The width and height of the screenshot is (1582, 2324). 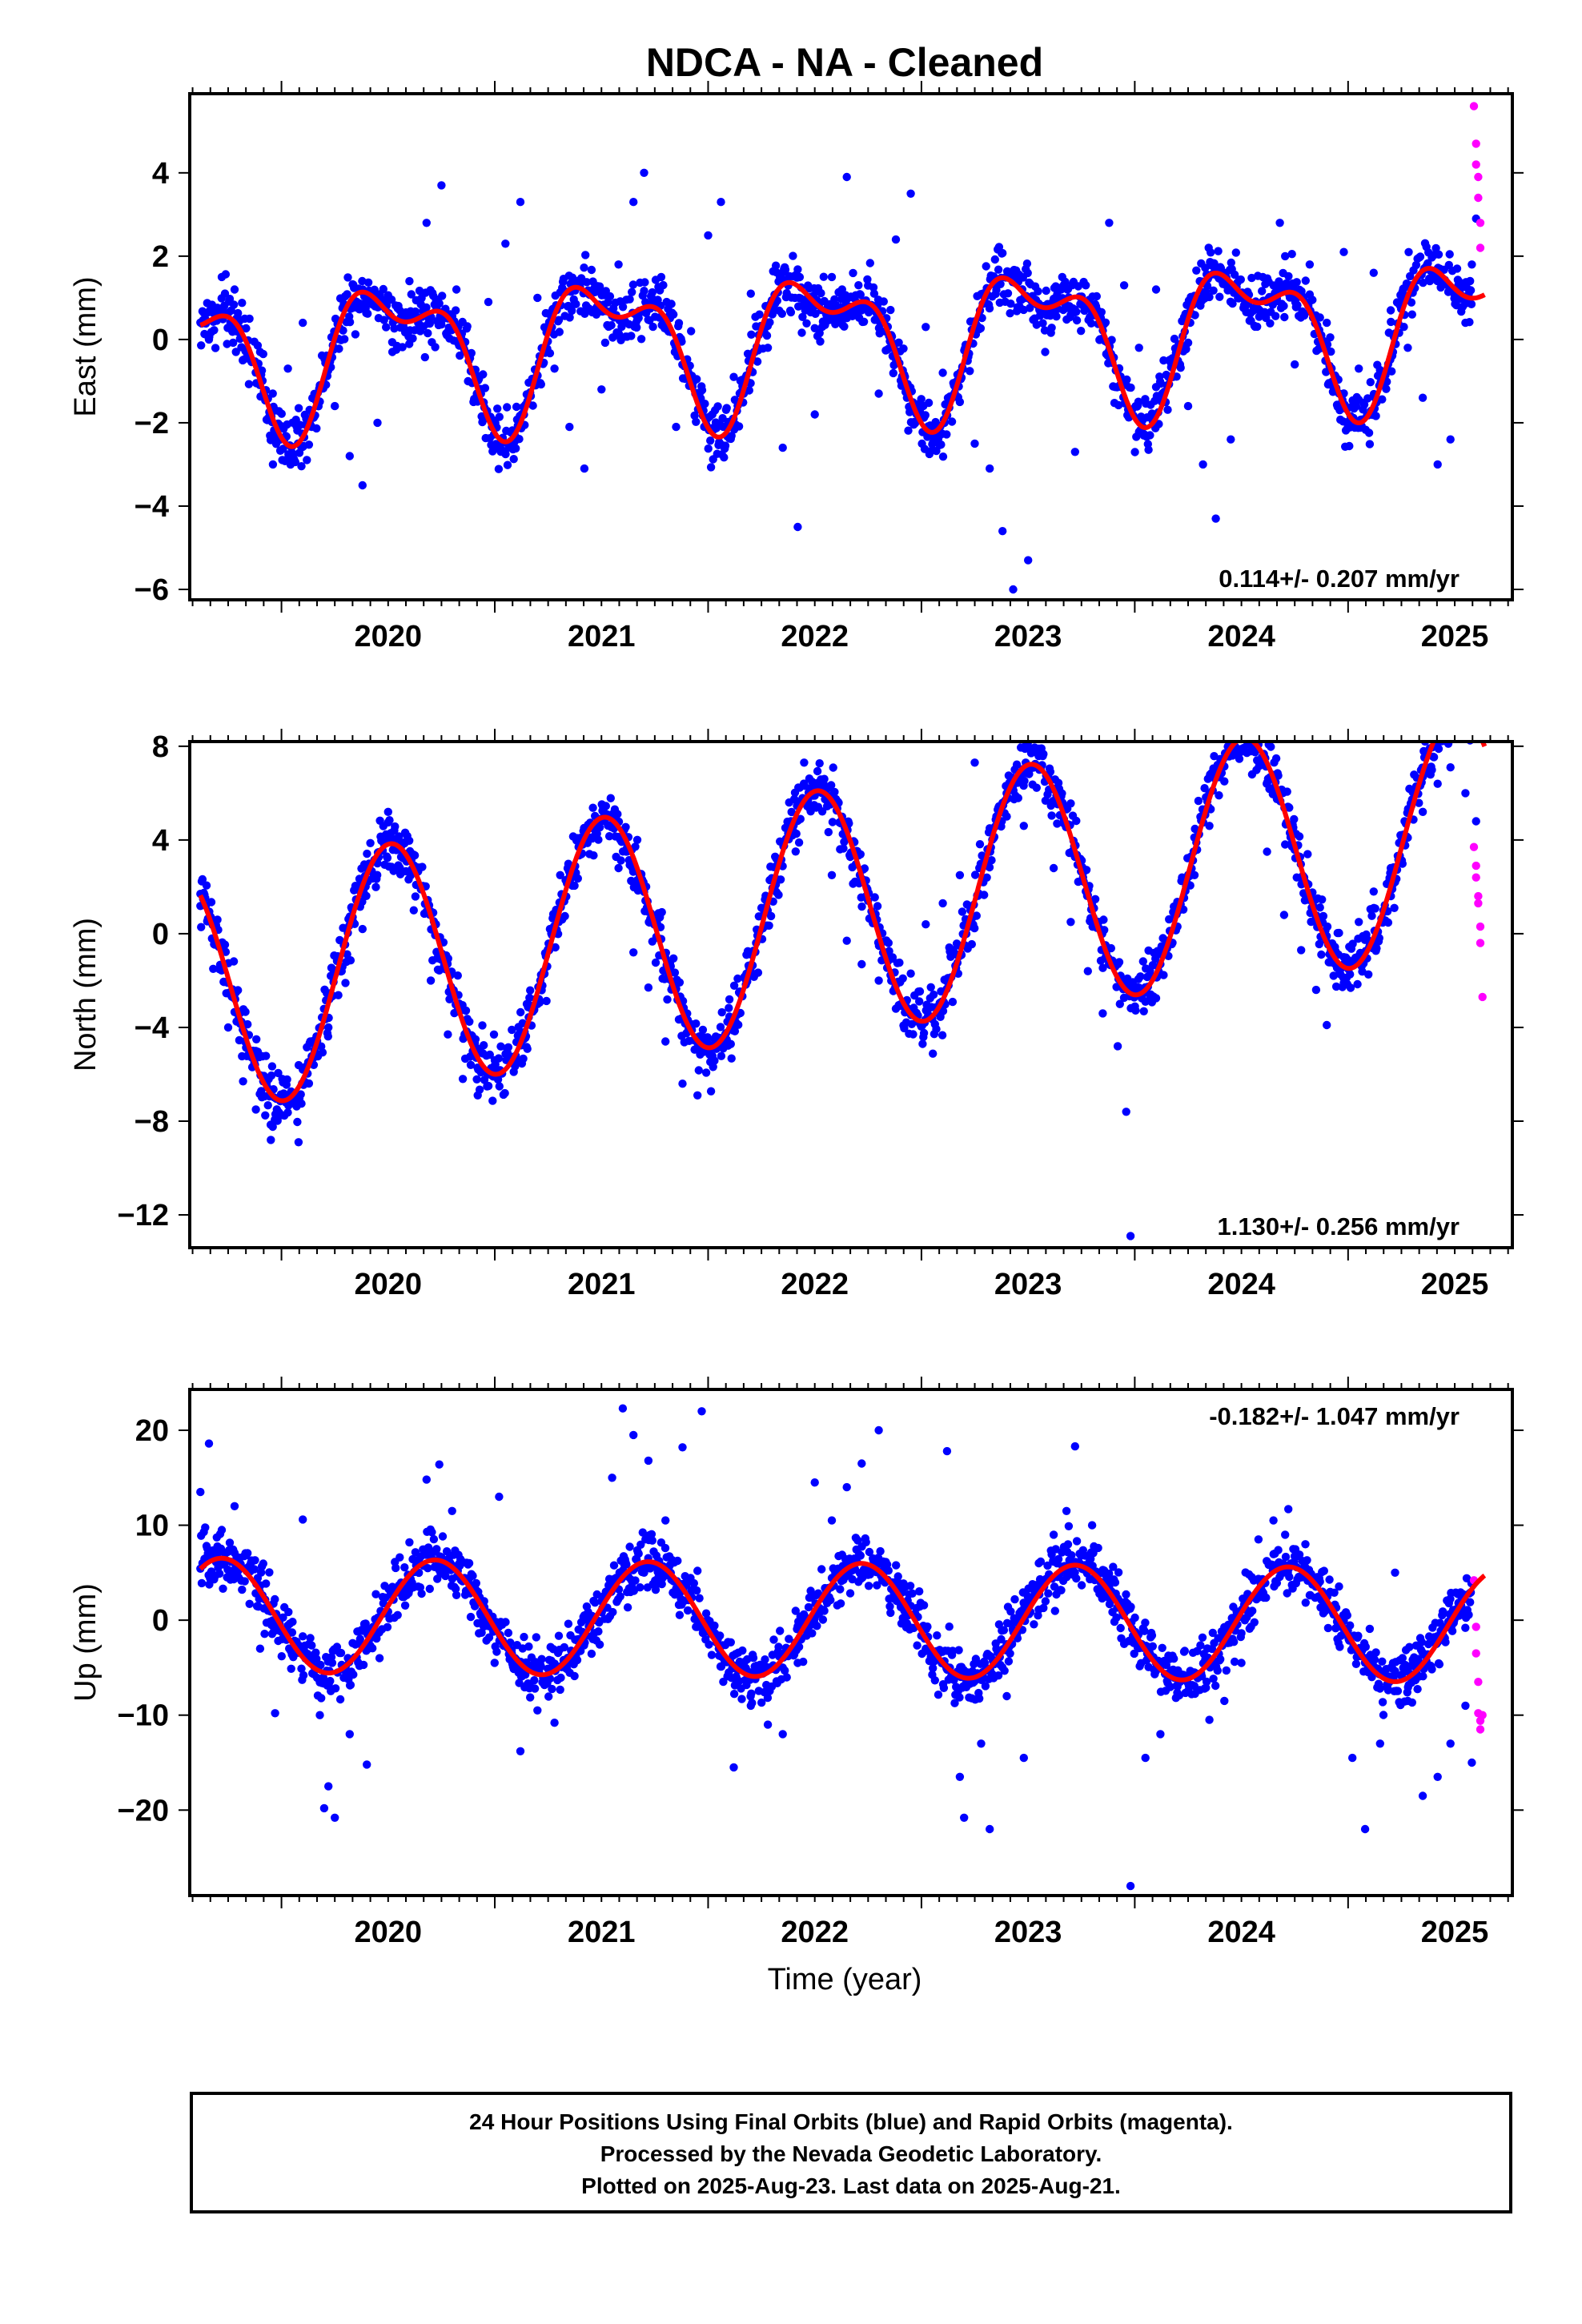 I want to click on east-model-curve, so click(x=843, y=357).